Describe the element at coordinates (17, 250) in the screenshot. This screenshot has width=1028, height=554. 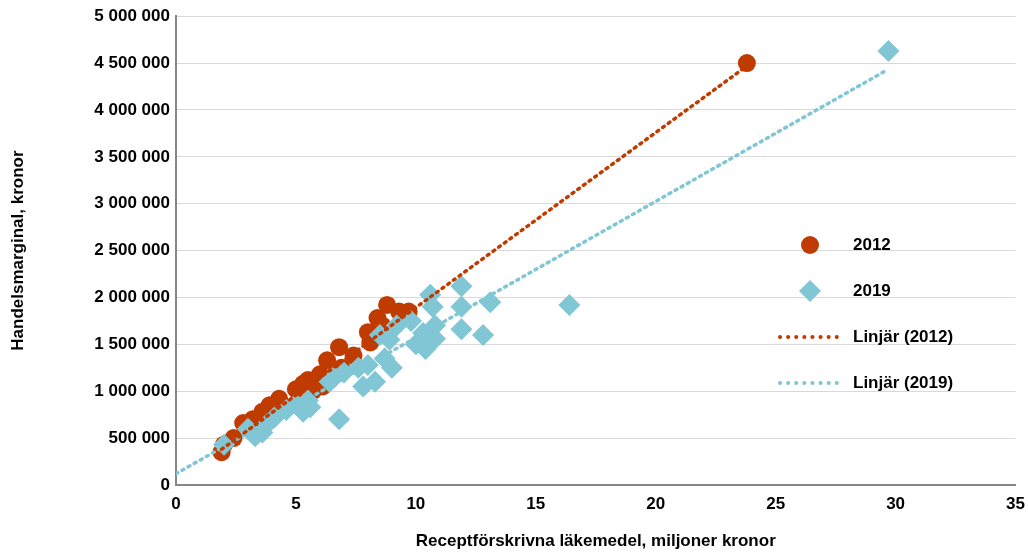
I see `y-axis-title: Handelsmarginal, kronor` at that location.